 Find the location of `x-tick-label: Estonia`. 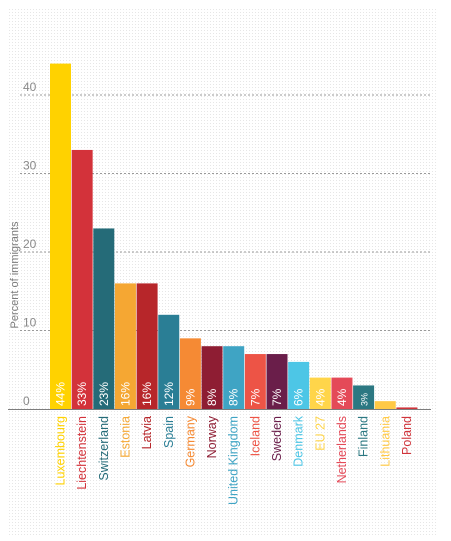

x-tick-label: Estonia is located at coordinates (125, 437).